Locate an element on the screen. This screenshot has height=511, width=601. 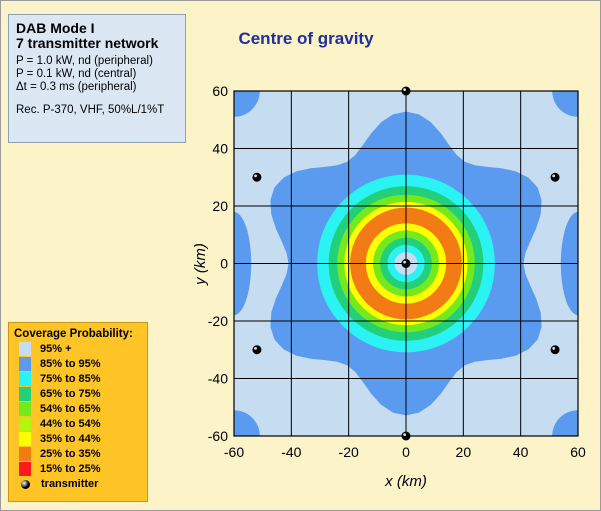
x-tick-label: 0 is located at coordinates (406, 452).